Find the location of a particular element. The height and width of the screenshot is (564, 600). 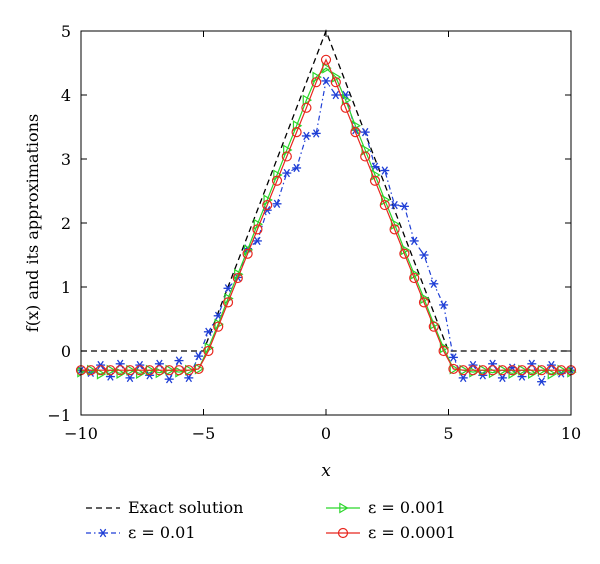

legend-entry: ε = 0.001 is located at coordinates (386, 507).